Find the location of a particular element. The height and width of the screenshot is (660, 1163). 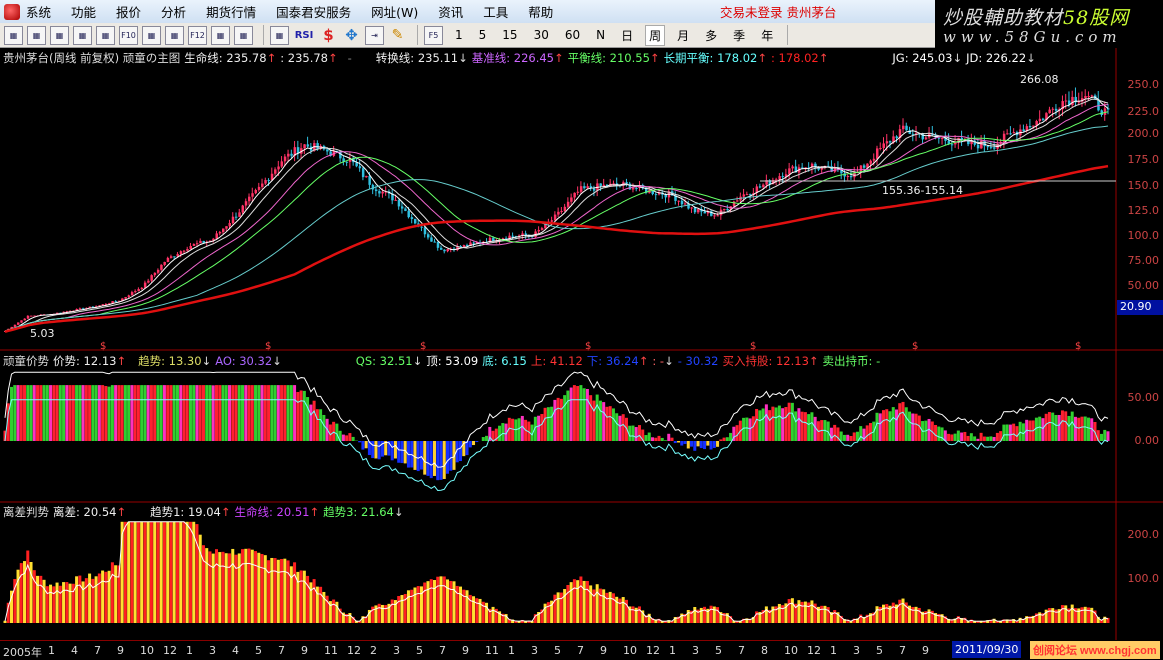

f10-icon: F10 is located at coordinates (128, 35).